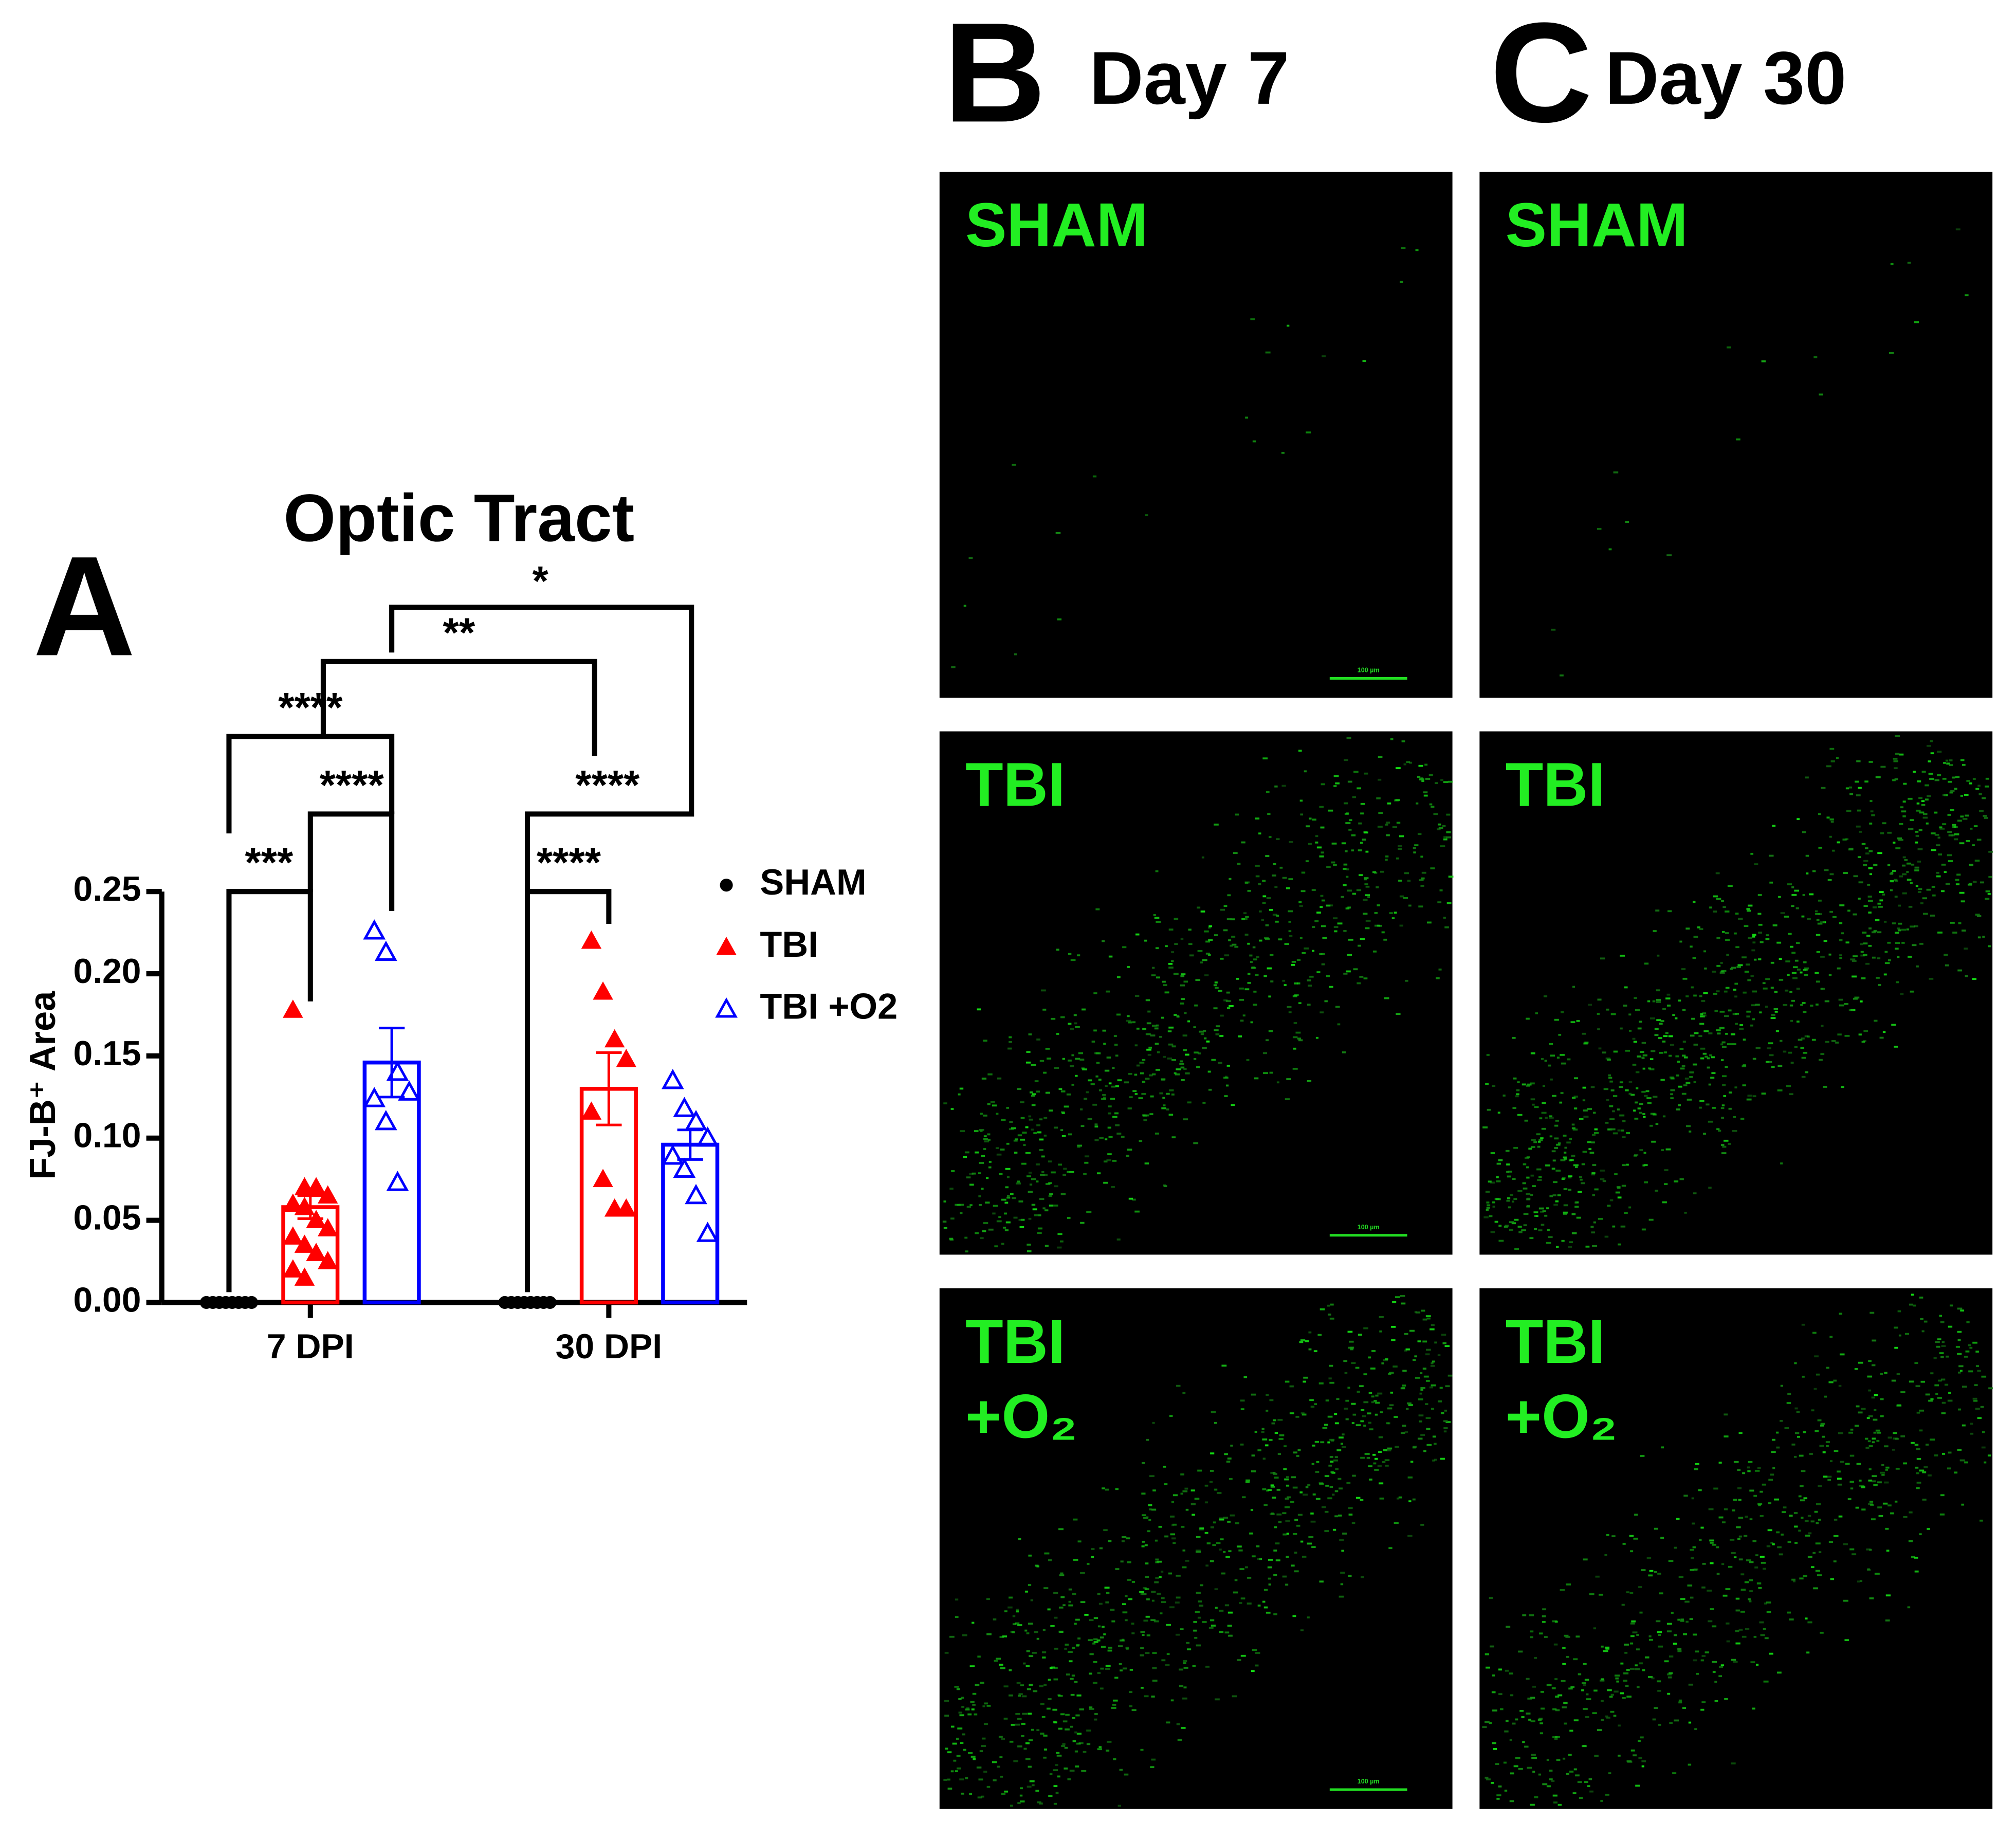  What do you see at coordinates (569, 863) in the screenshot?
I see `significance-label: ****` at bounding box center [569, 863].